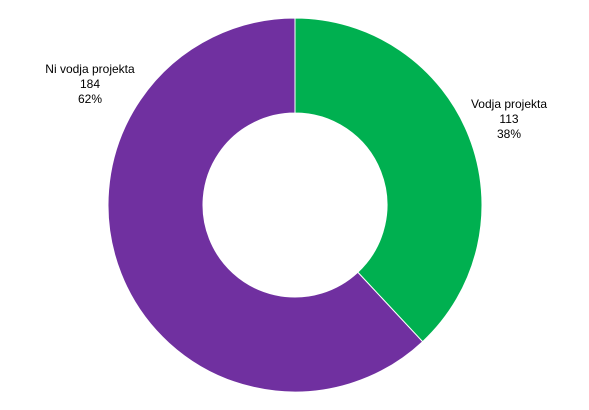  Describe the element at coordinates (90, 69) in the screenshot. I see `slice-category-label: Ni vodja projekta` at that location.